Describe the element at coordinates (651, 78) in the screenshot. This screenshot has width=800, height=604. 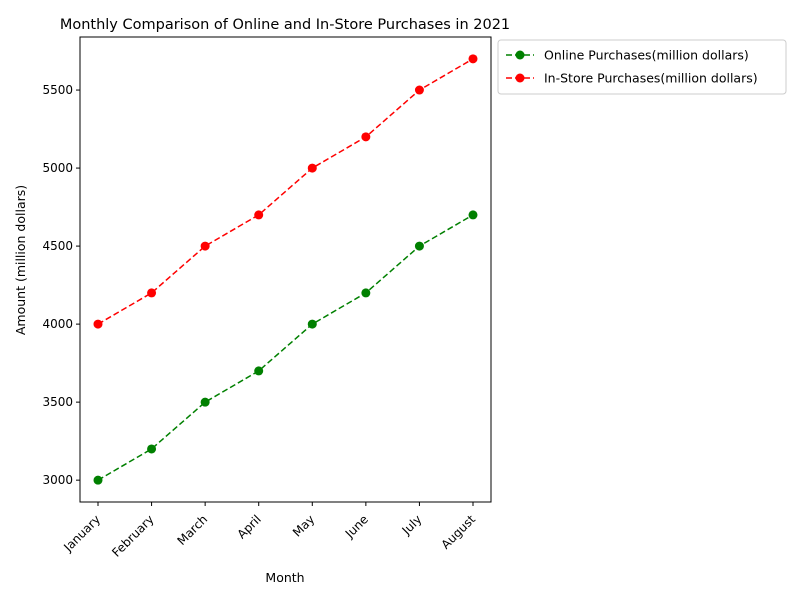
I see `legend-label: In-Store Purchases(million dollars)` at that location.